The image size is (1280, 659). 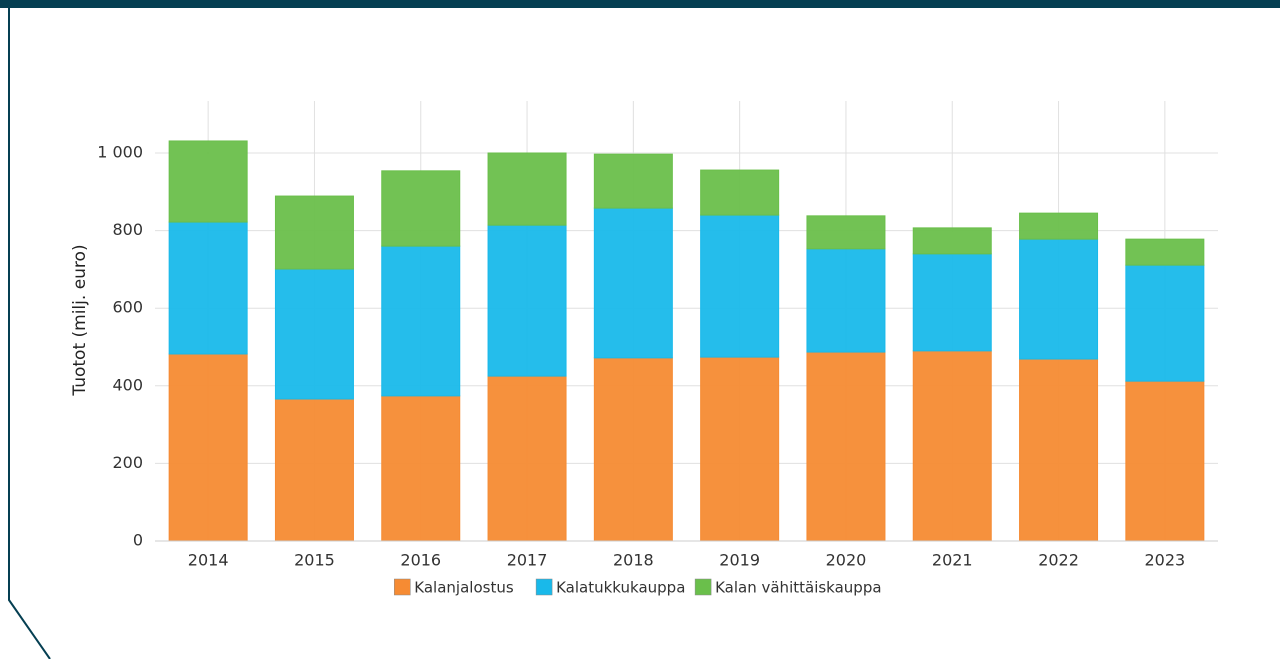 I want to click on top-bar, so click(x=640, y=4).